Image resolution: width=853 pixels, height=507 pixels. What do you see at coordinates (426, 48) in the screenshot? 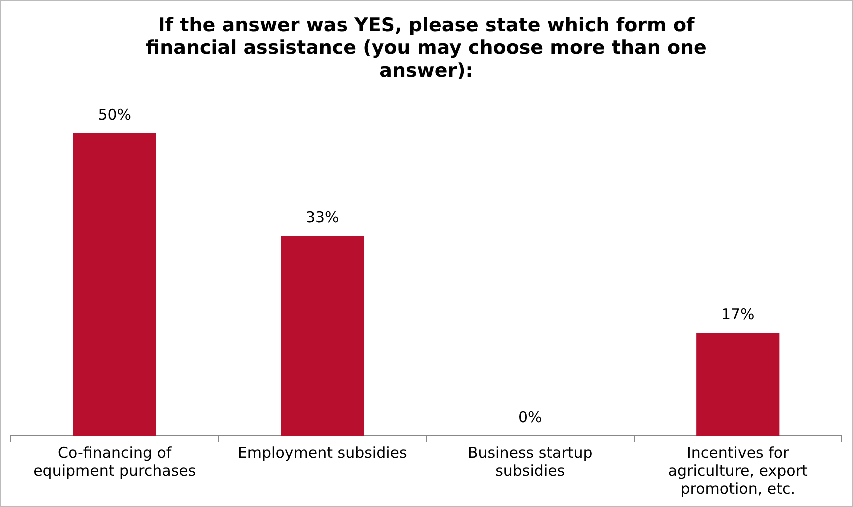
I see `chart-title: If the answer was YES, please state which form of financial assistance (you may choose more than one answer):` at bounding box center [426, 48].